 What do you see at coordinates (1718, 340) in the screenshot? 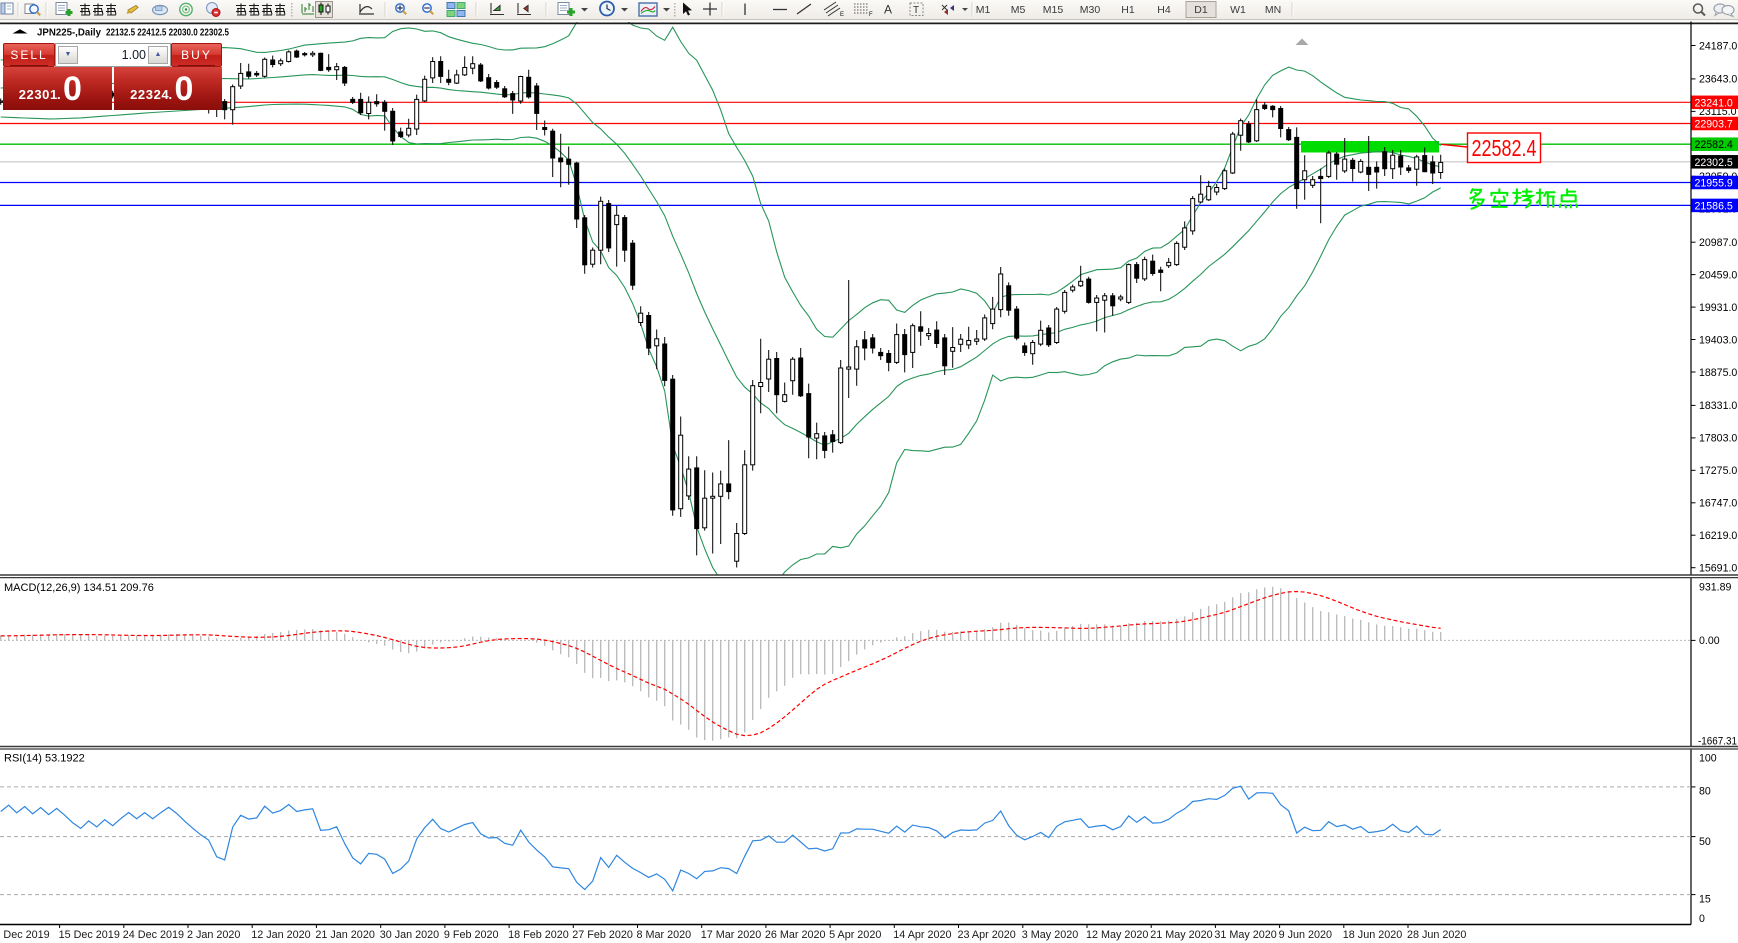
I see `svg-text: 19403.0` at bounding box center [1718, 340].